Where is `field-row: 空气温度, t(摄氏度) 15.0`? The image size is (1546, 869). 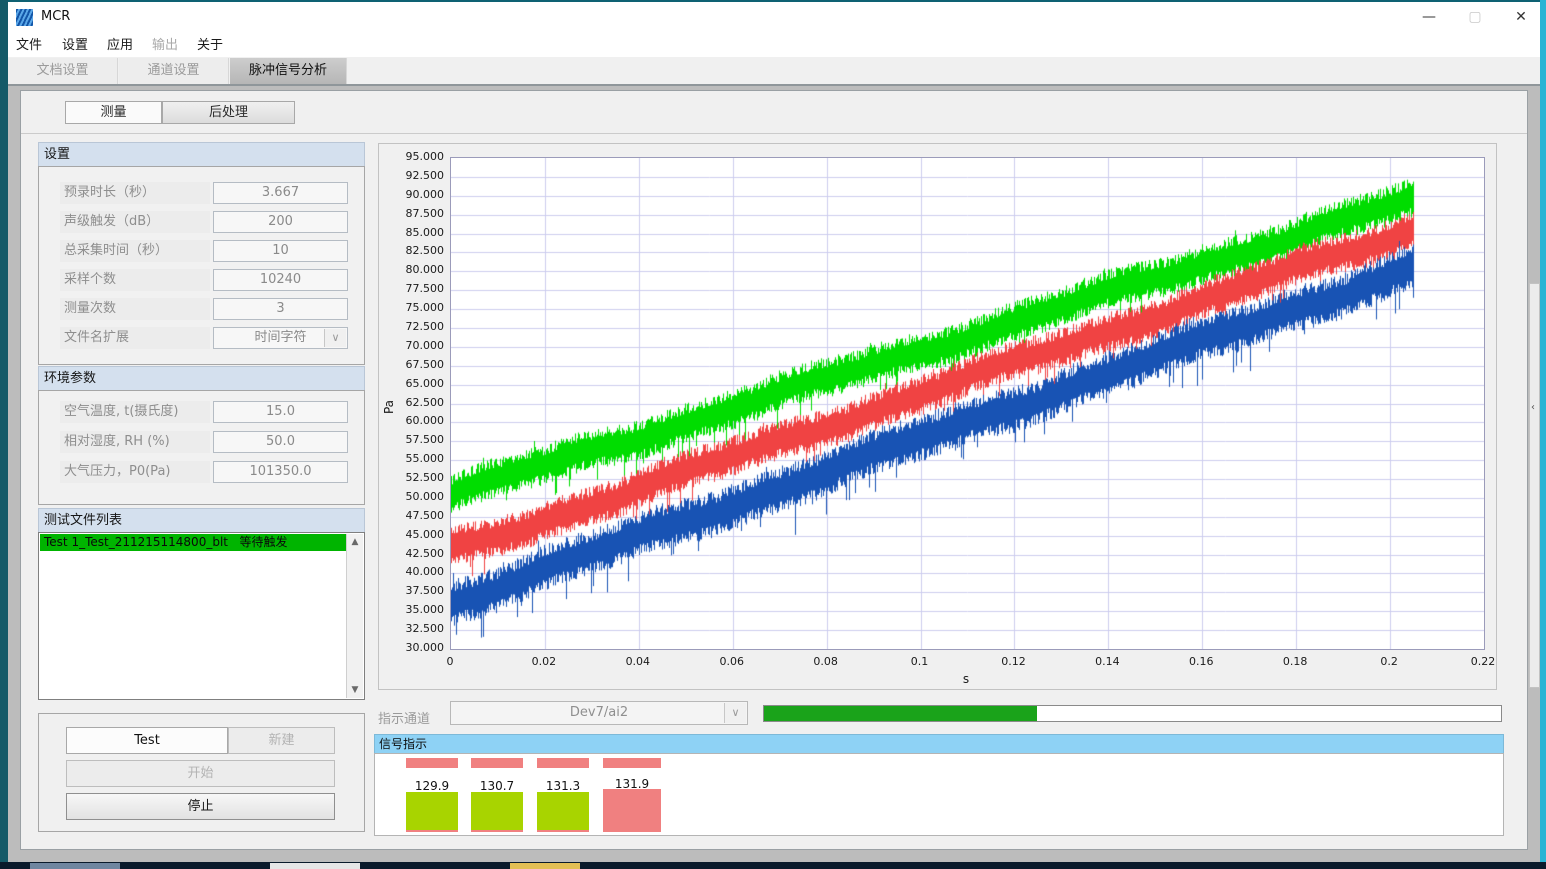
field-row: 空气温度, t(摄氏度) 15.0 is located at coordinates (182, 412).